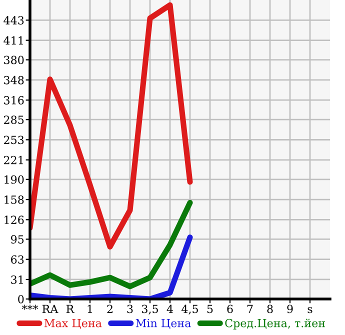 This screenshot has height=335, width=345. I want to click on x-tick-label: R, so click(70, 308).